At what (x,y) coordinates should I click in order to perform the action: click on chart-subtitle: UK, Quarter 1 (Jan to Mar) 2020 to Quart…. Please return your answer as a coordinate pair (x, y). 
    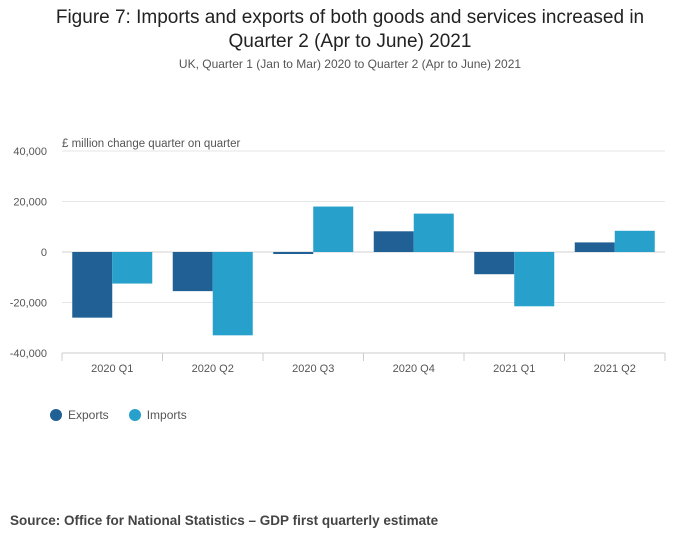
    Looking at the image, I should click on (350, 64).